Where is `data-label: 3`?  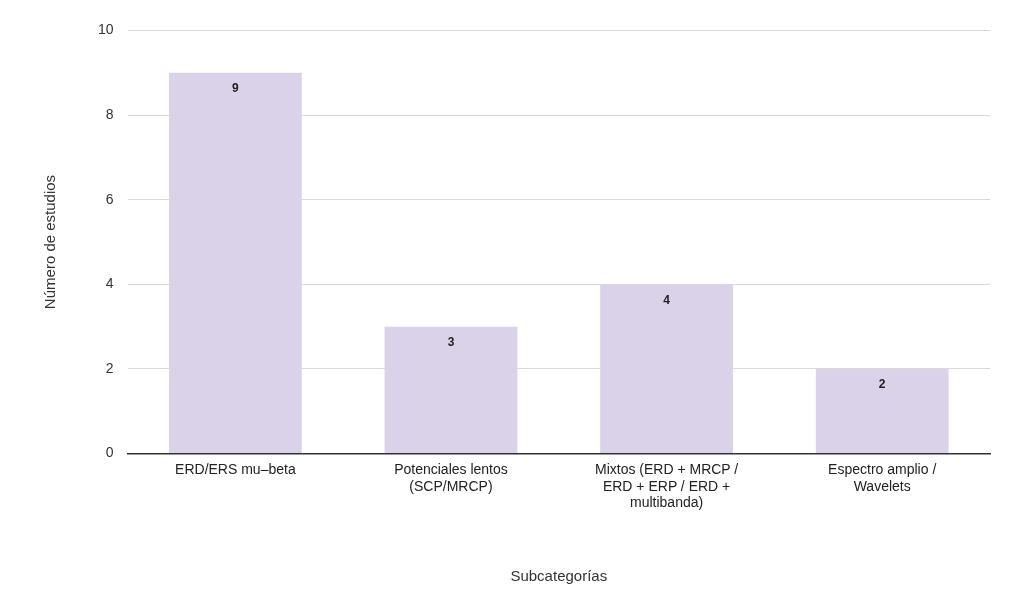
data-label: 3 is located at coordinates (451, 341).